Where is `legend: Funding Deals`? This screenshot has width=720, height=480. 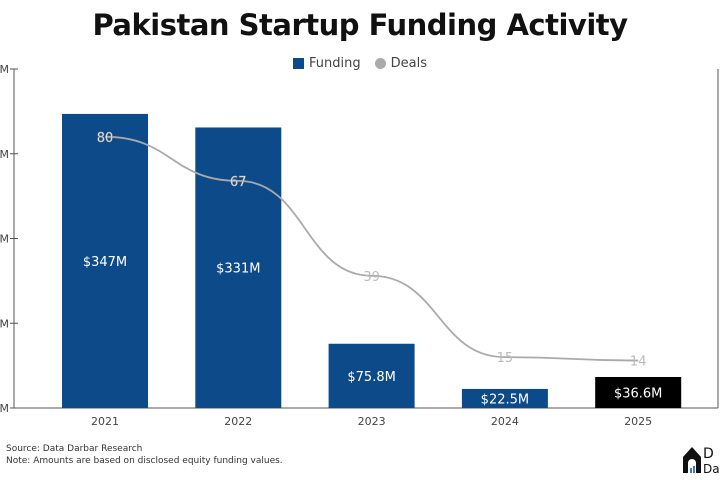
legend: Funding Deals is located at coordinates (360, 63).